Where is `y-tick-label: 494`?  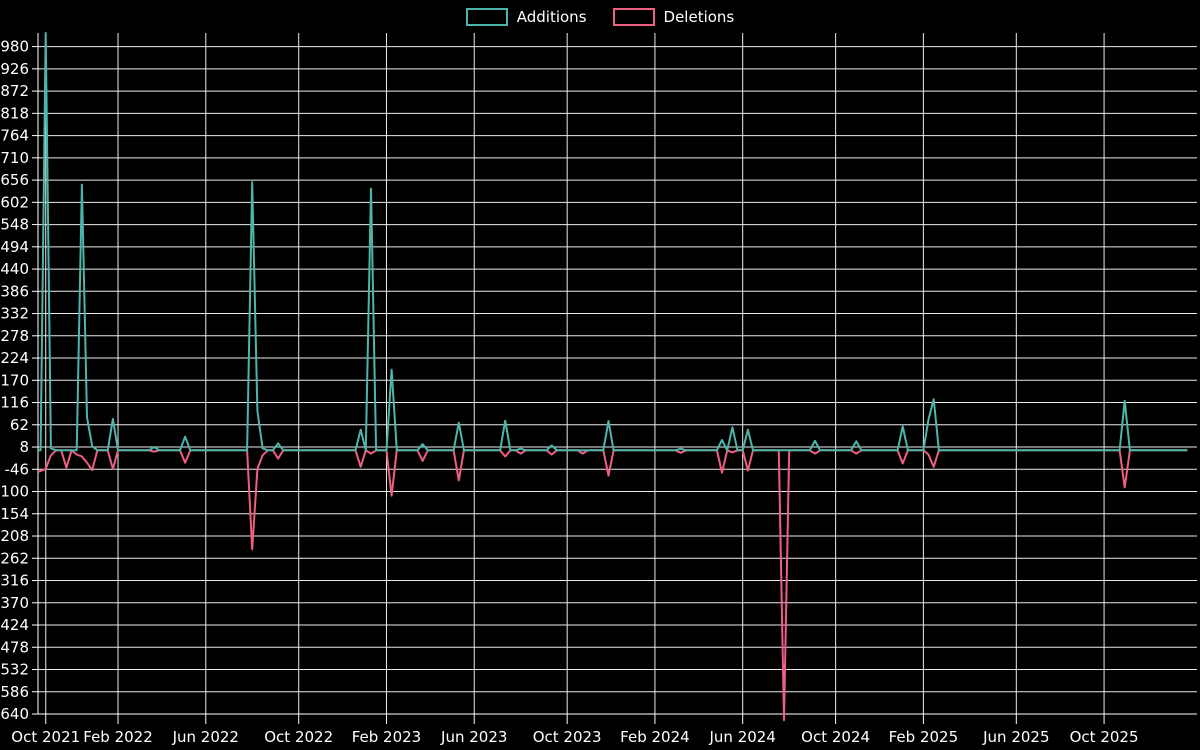 y-tick-label: 494 is located at coordinates (14, 247).